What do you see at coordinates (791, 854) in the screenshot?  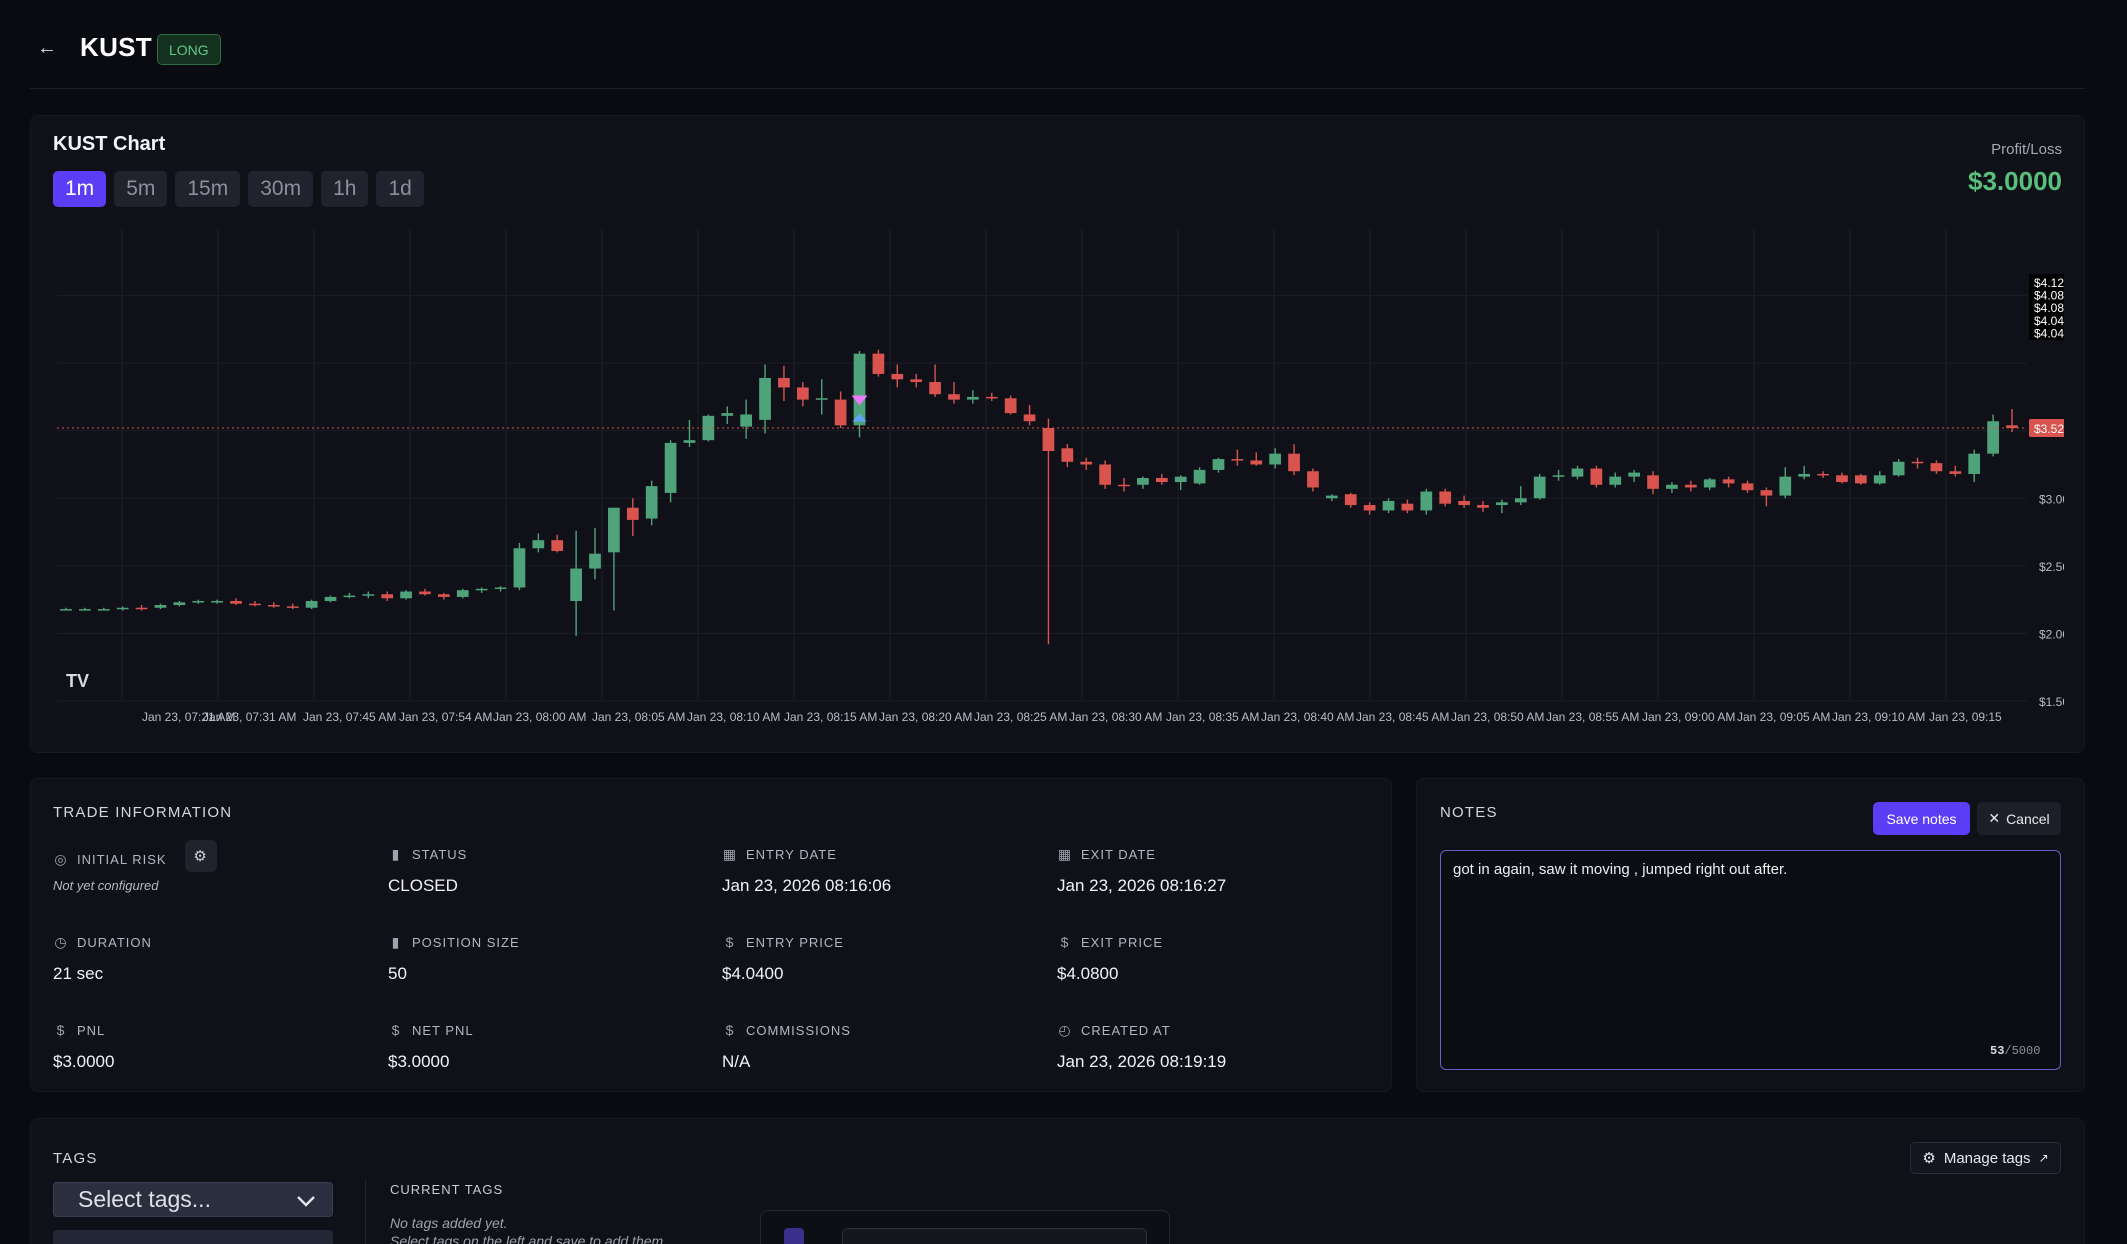 I see `entry-date-label: ENTRY DATE` at bounding box center [791, 854].